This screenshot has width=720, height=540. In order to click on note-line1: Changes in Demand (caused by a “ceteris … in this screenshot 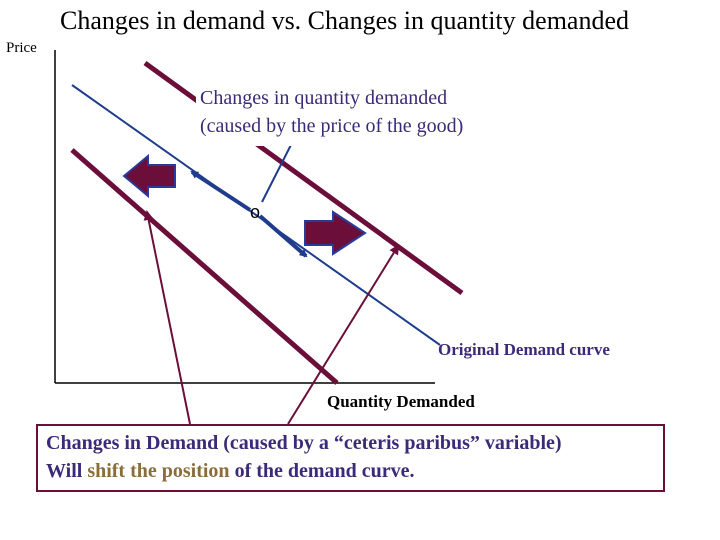, I will do `click(304, 443)`.